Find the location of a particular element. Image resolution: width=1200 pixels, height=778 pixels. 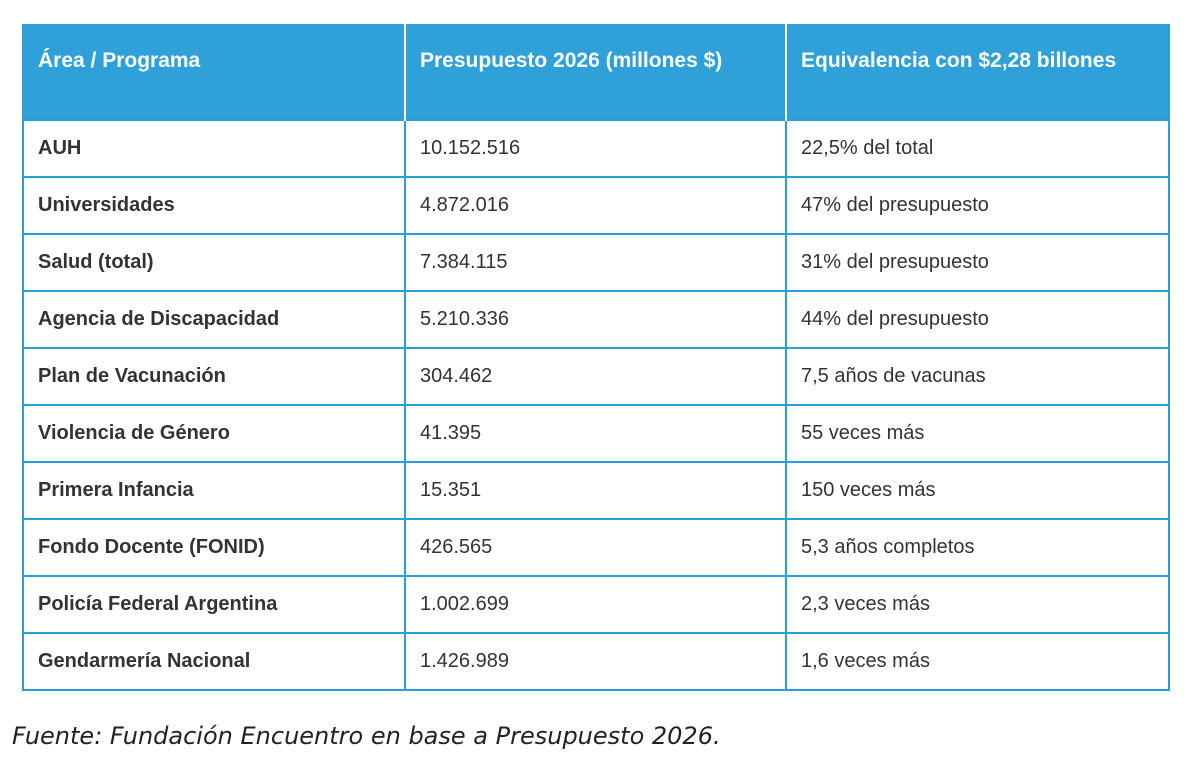

cell-budget: 1.426.989 is located at coordinates (595, 661).